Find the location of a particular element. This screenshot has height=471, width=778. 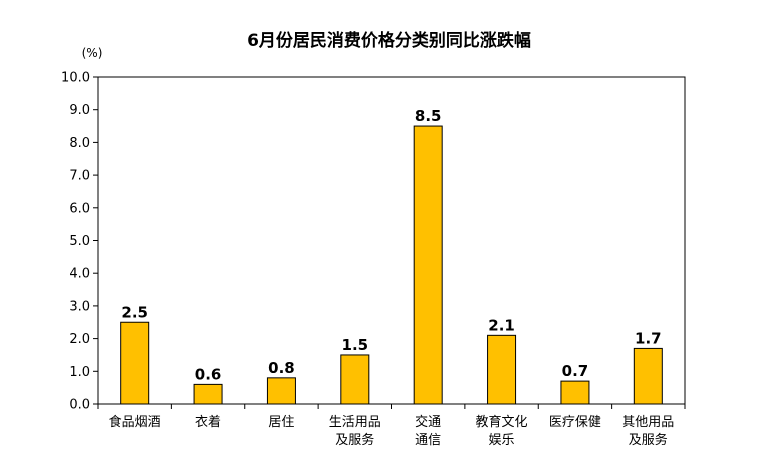

data-label: 2.5 is located at coordinates (134, 312).